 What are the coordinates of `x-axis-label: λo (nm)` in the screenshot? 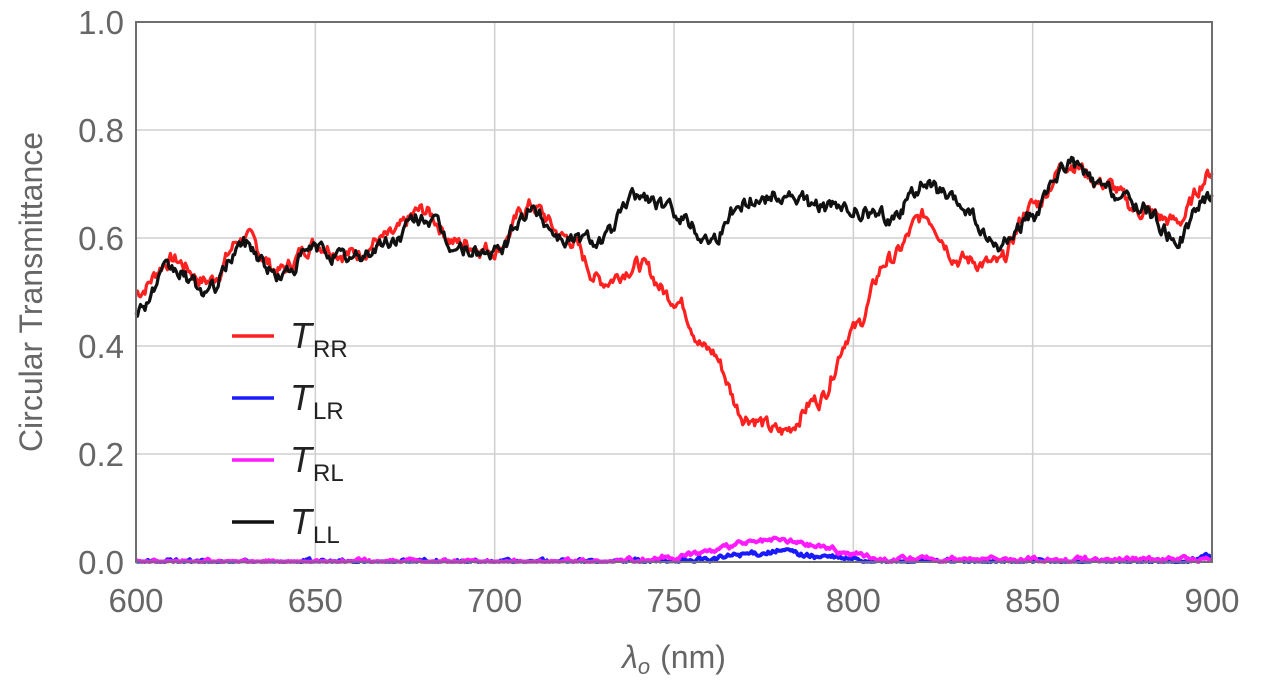 It's located at (673, 659).